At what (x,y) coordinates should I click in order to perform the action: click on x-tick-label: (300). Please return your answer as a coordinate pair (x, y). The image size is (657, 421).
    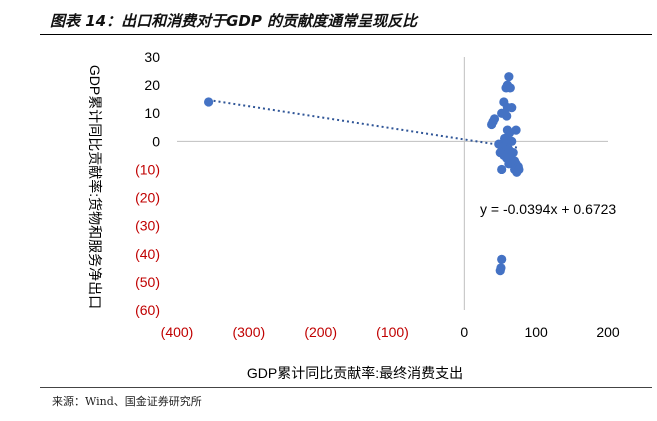
    Looking at the image, I should click on (248, 332).